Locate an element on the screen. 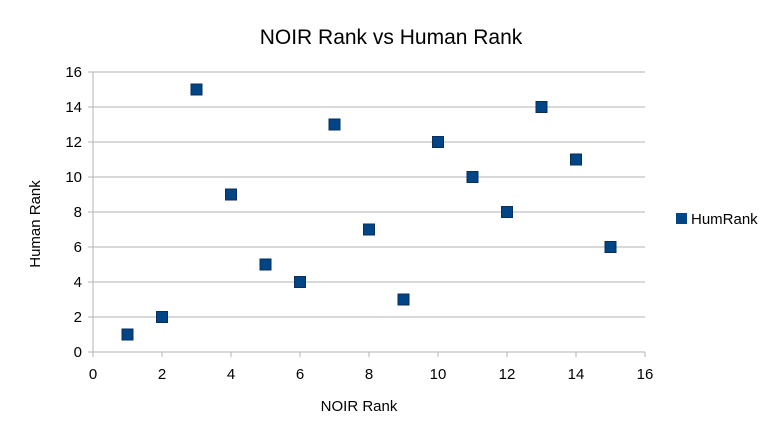 The height and width of the screenshot is (440, 782). y-tick-label: 14 is located at coordinates (73, 107).